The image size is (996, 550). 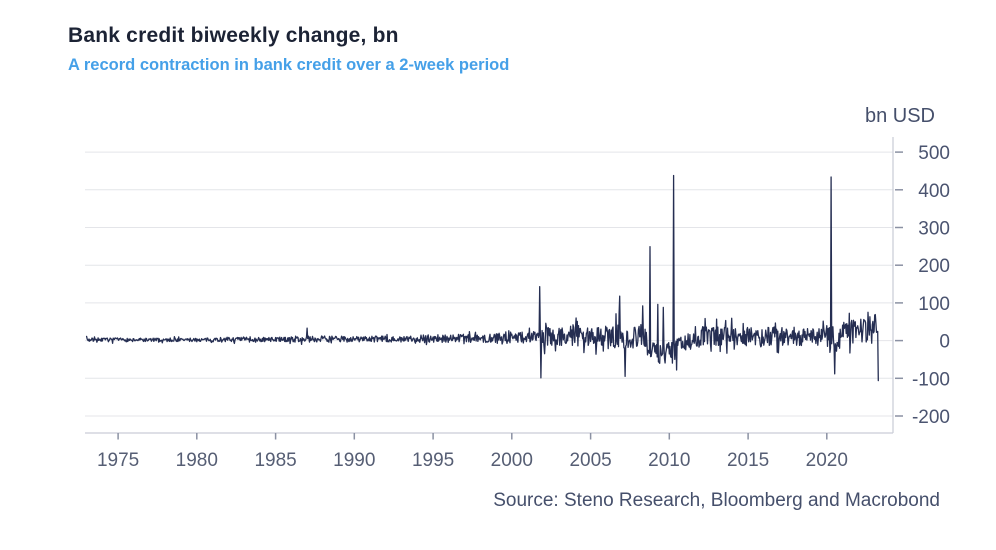 I want to click on x-tick-label: 1975, so click(x=118, y=460).